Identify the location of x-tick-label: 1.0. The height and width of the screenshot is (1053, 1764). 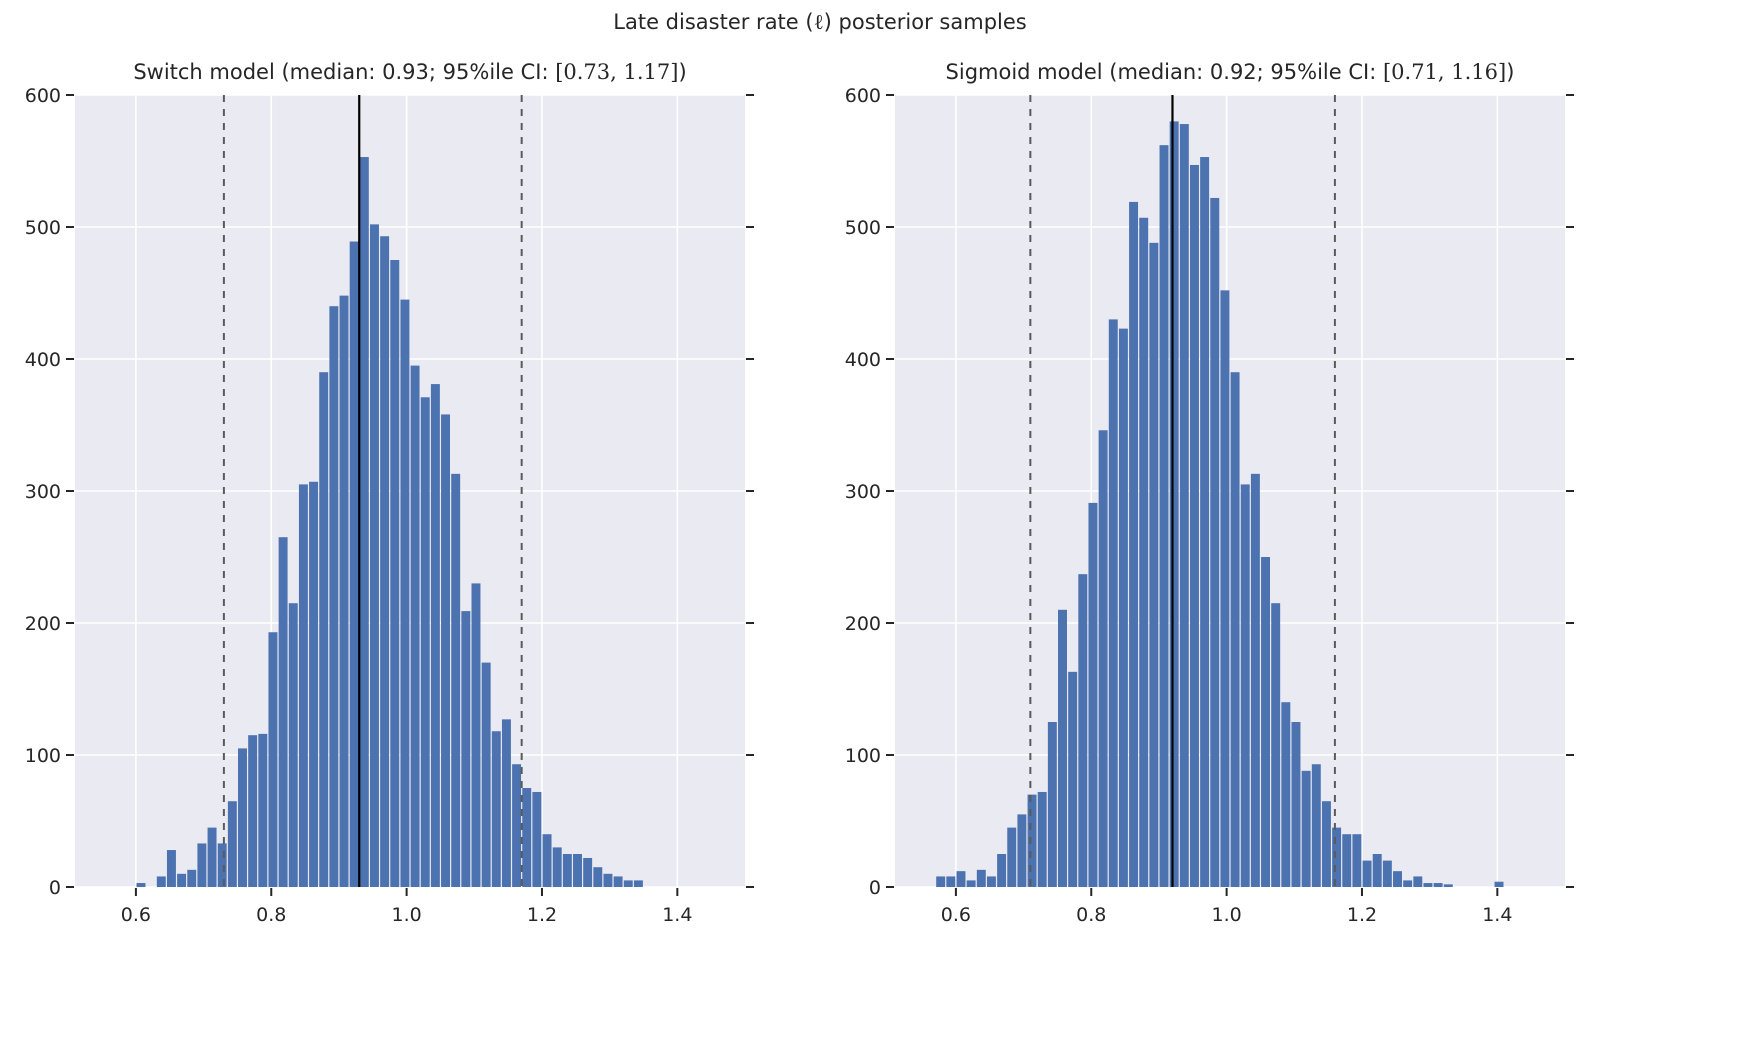
(407, 915).